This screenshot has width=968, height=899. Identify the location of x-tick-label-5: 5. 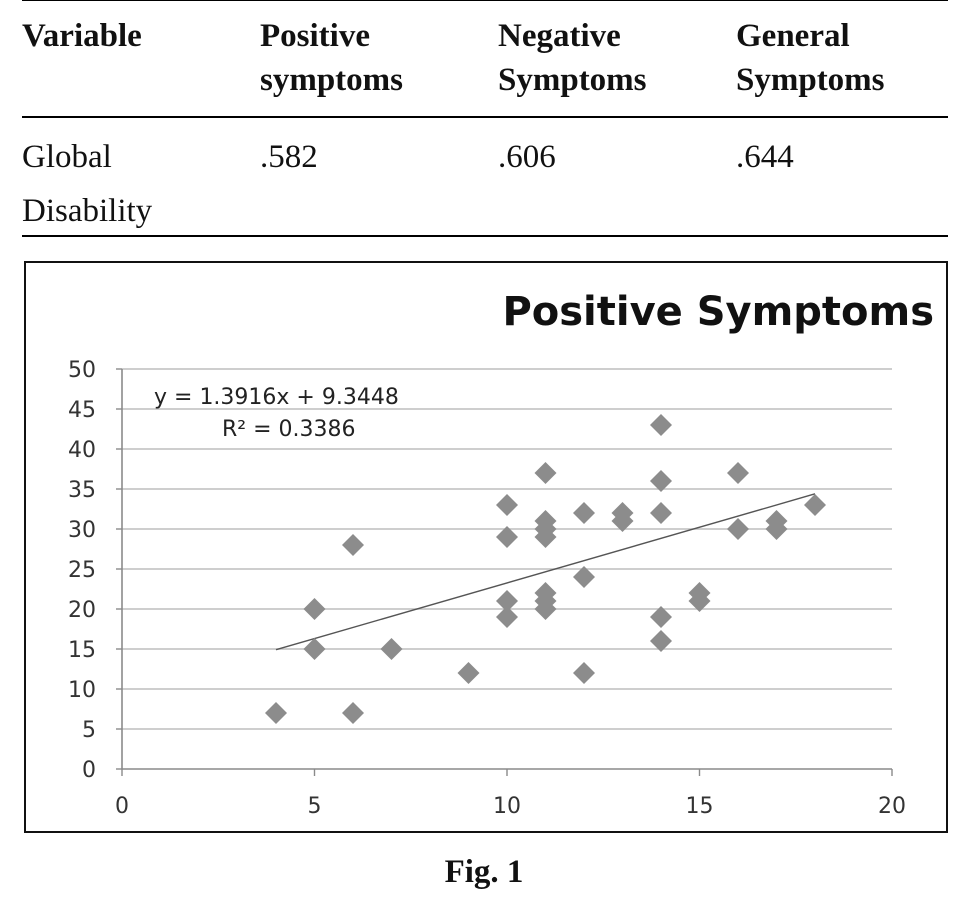
(315, 806).